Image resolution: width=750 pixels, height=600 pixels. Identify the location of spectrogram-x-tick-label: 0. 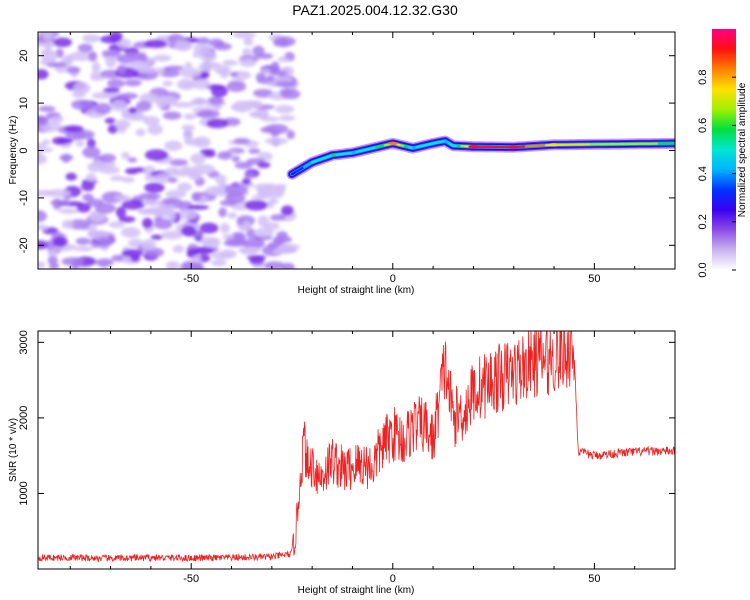
(393, 279).